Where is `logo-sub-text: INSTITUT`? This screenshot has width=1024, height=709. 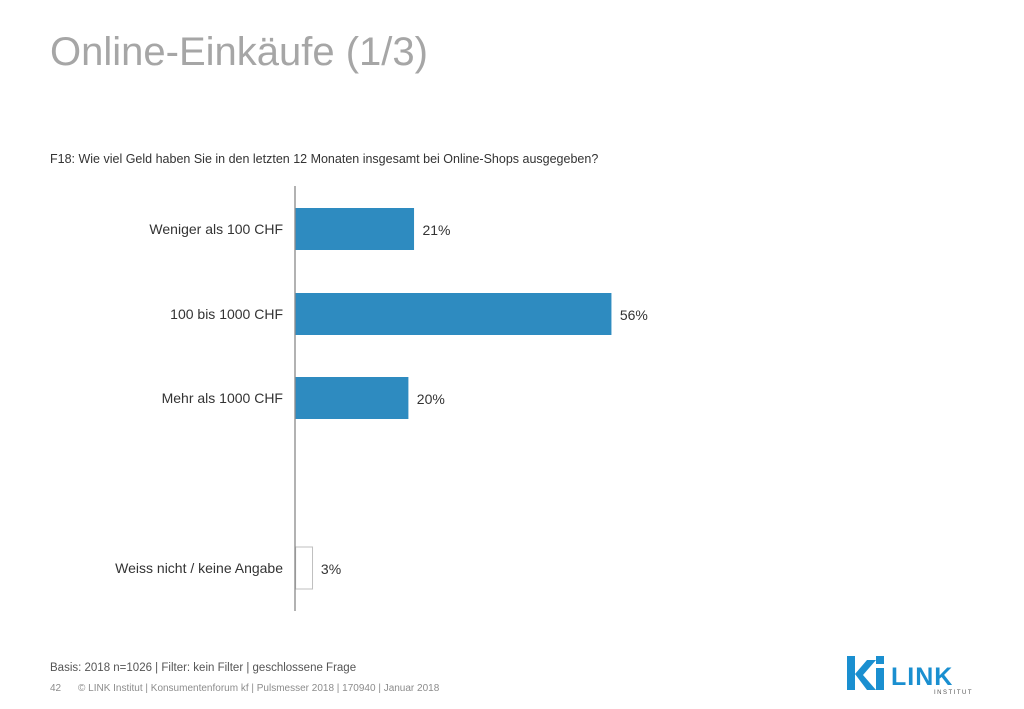 logo-sub-text: INSTITUT is located at coordinates (953, 693).